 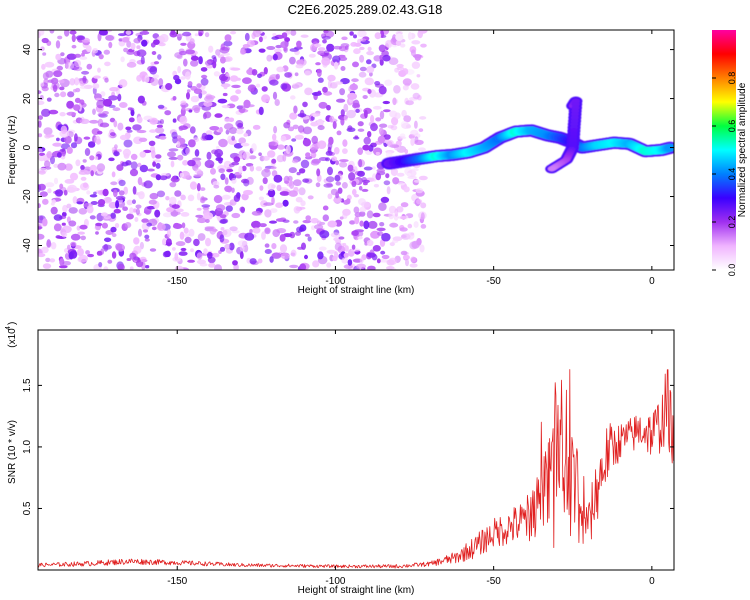 What do you see at coordinates (356, 290) in the screenshot?
I see `heatmap-x-label: Height of straight line (km)` at bounding box center [356, 290].